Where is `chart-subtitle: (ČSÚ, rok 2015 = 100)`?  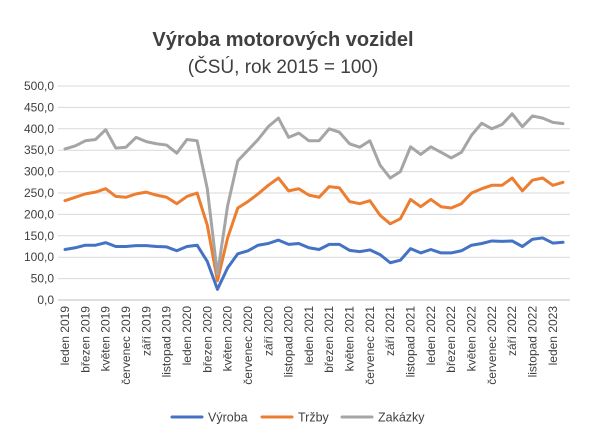
chart-subtitle: (ČSÚ, rok 2015 = 100) is located at coordinates (283, 67).